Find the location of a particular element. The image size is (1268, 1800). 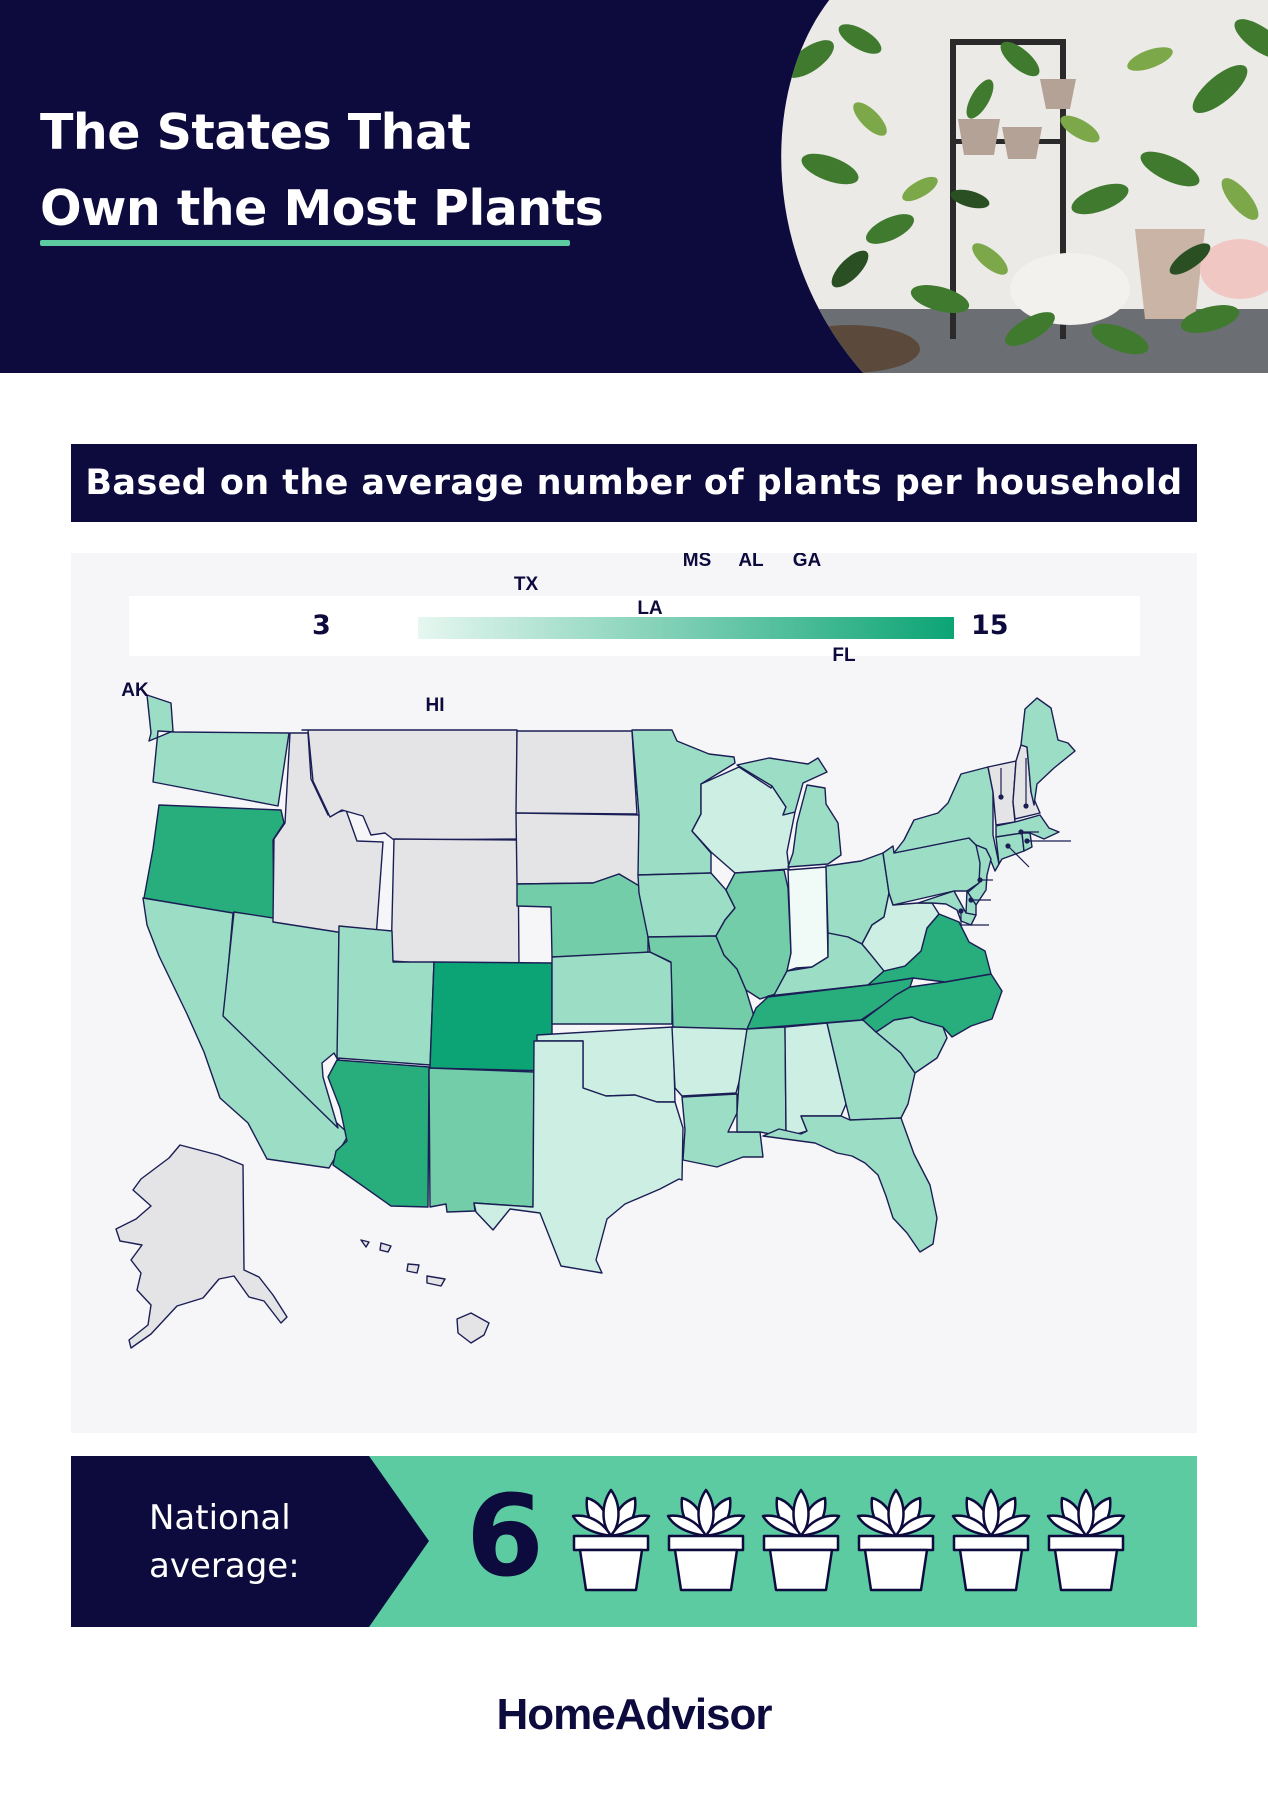

state-HI is located at coordinates (425, 1291).